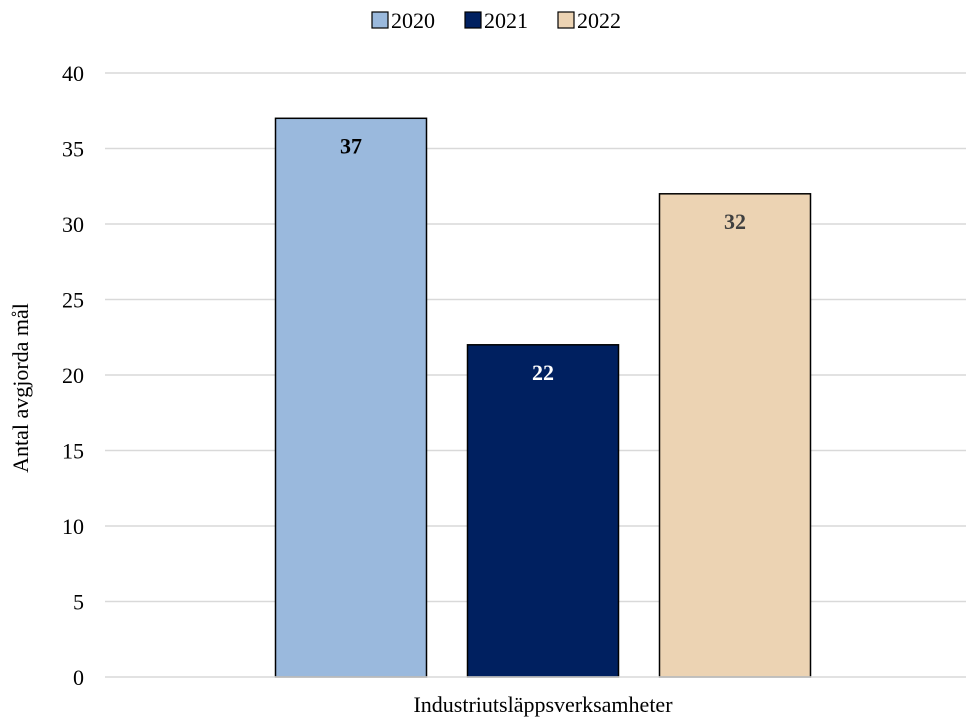 Image resolution: width=966 pixels, height=722 pixels. Describe the element at coordinates (73, 224) in the screenshot. I see `y-tick-label-30: 30` at that location.